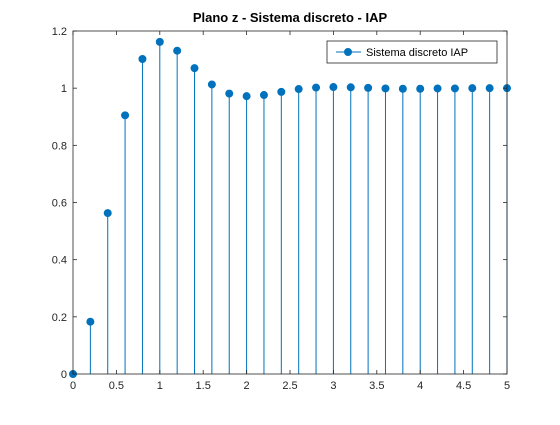 This screenshot has height=425, width=560. I want to click on y-tick-label: 0, so click(64, 375).